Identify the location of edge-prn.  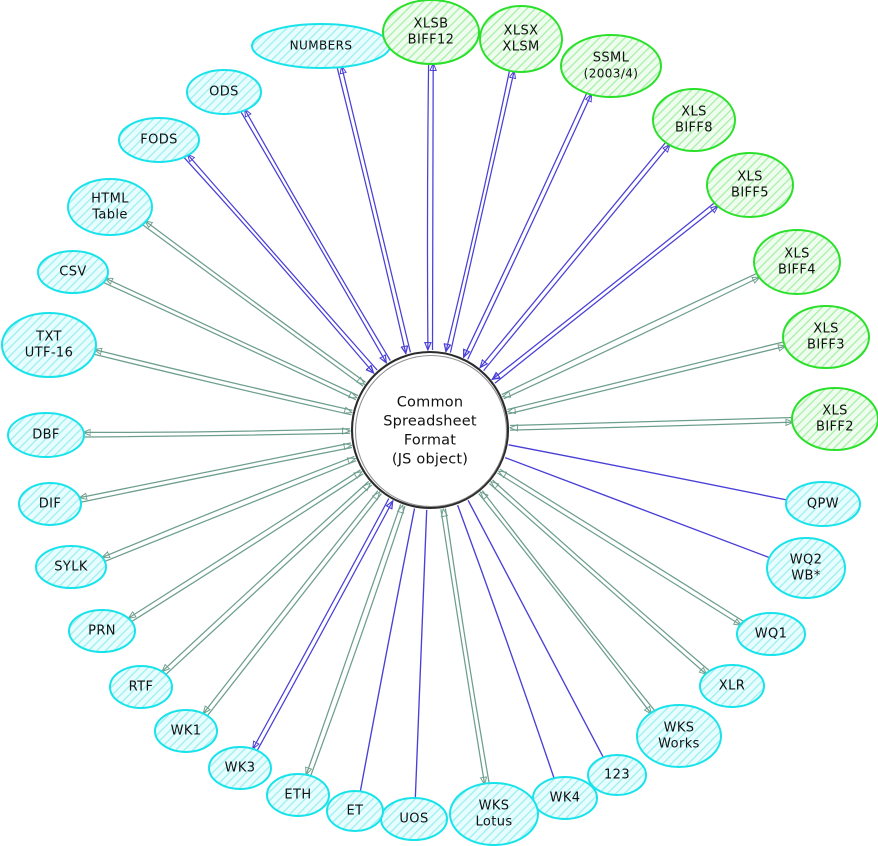
(246, 546).